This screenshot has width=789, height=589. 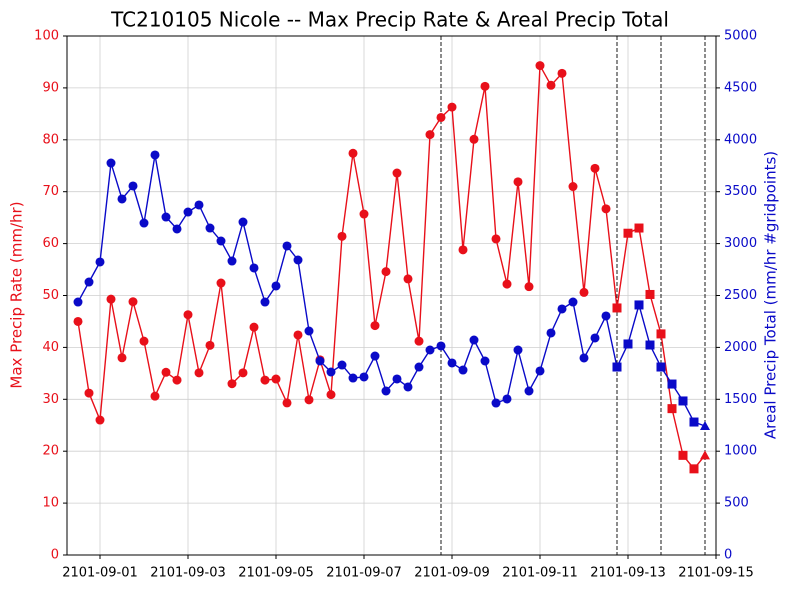 What do you see at coordinates (740, 243) in the screenshot?
I see `y2-tick-label: 3000` at bounding box center [740, 243].